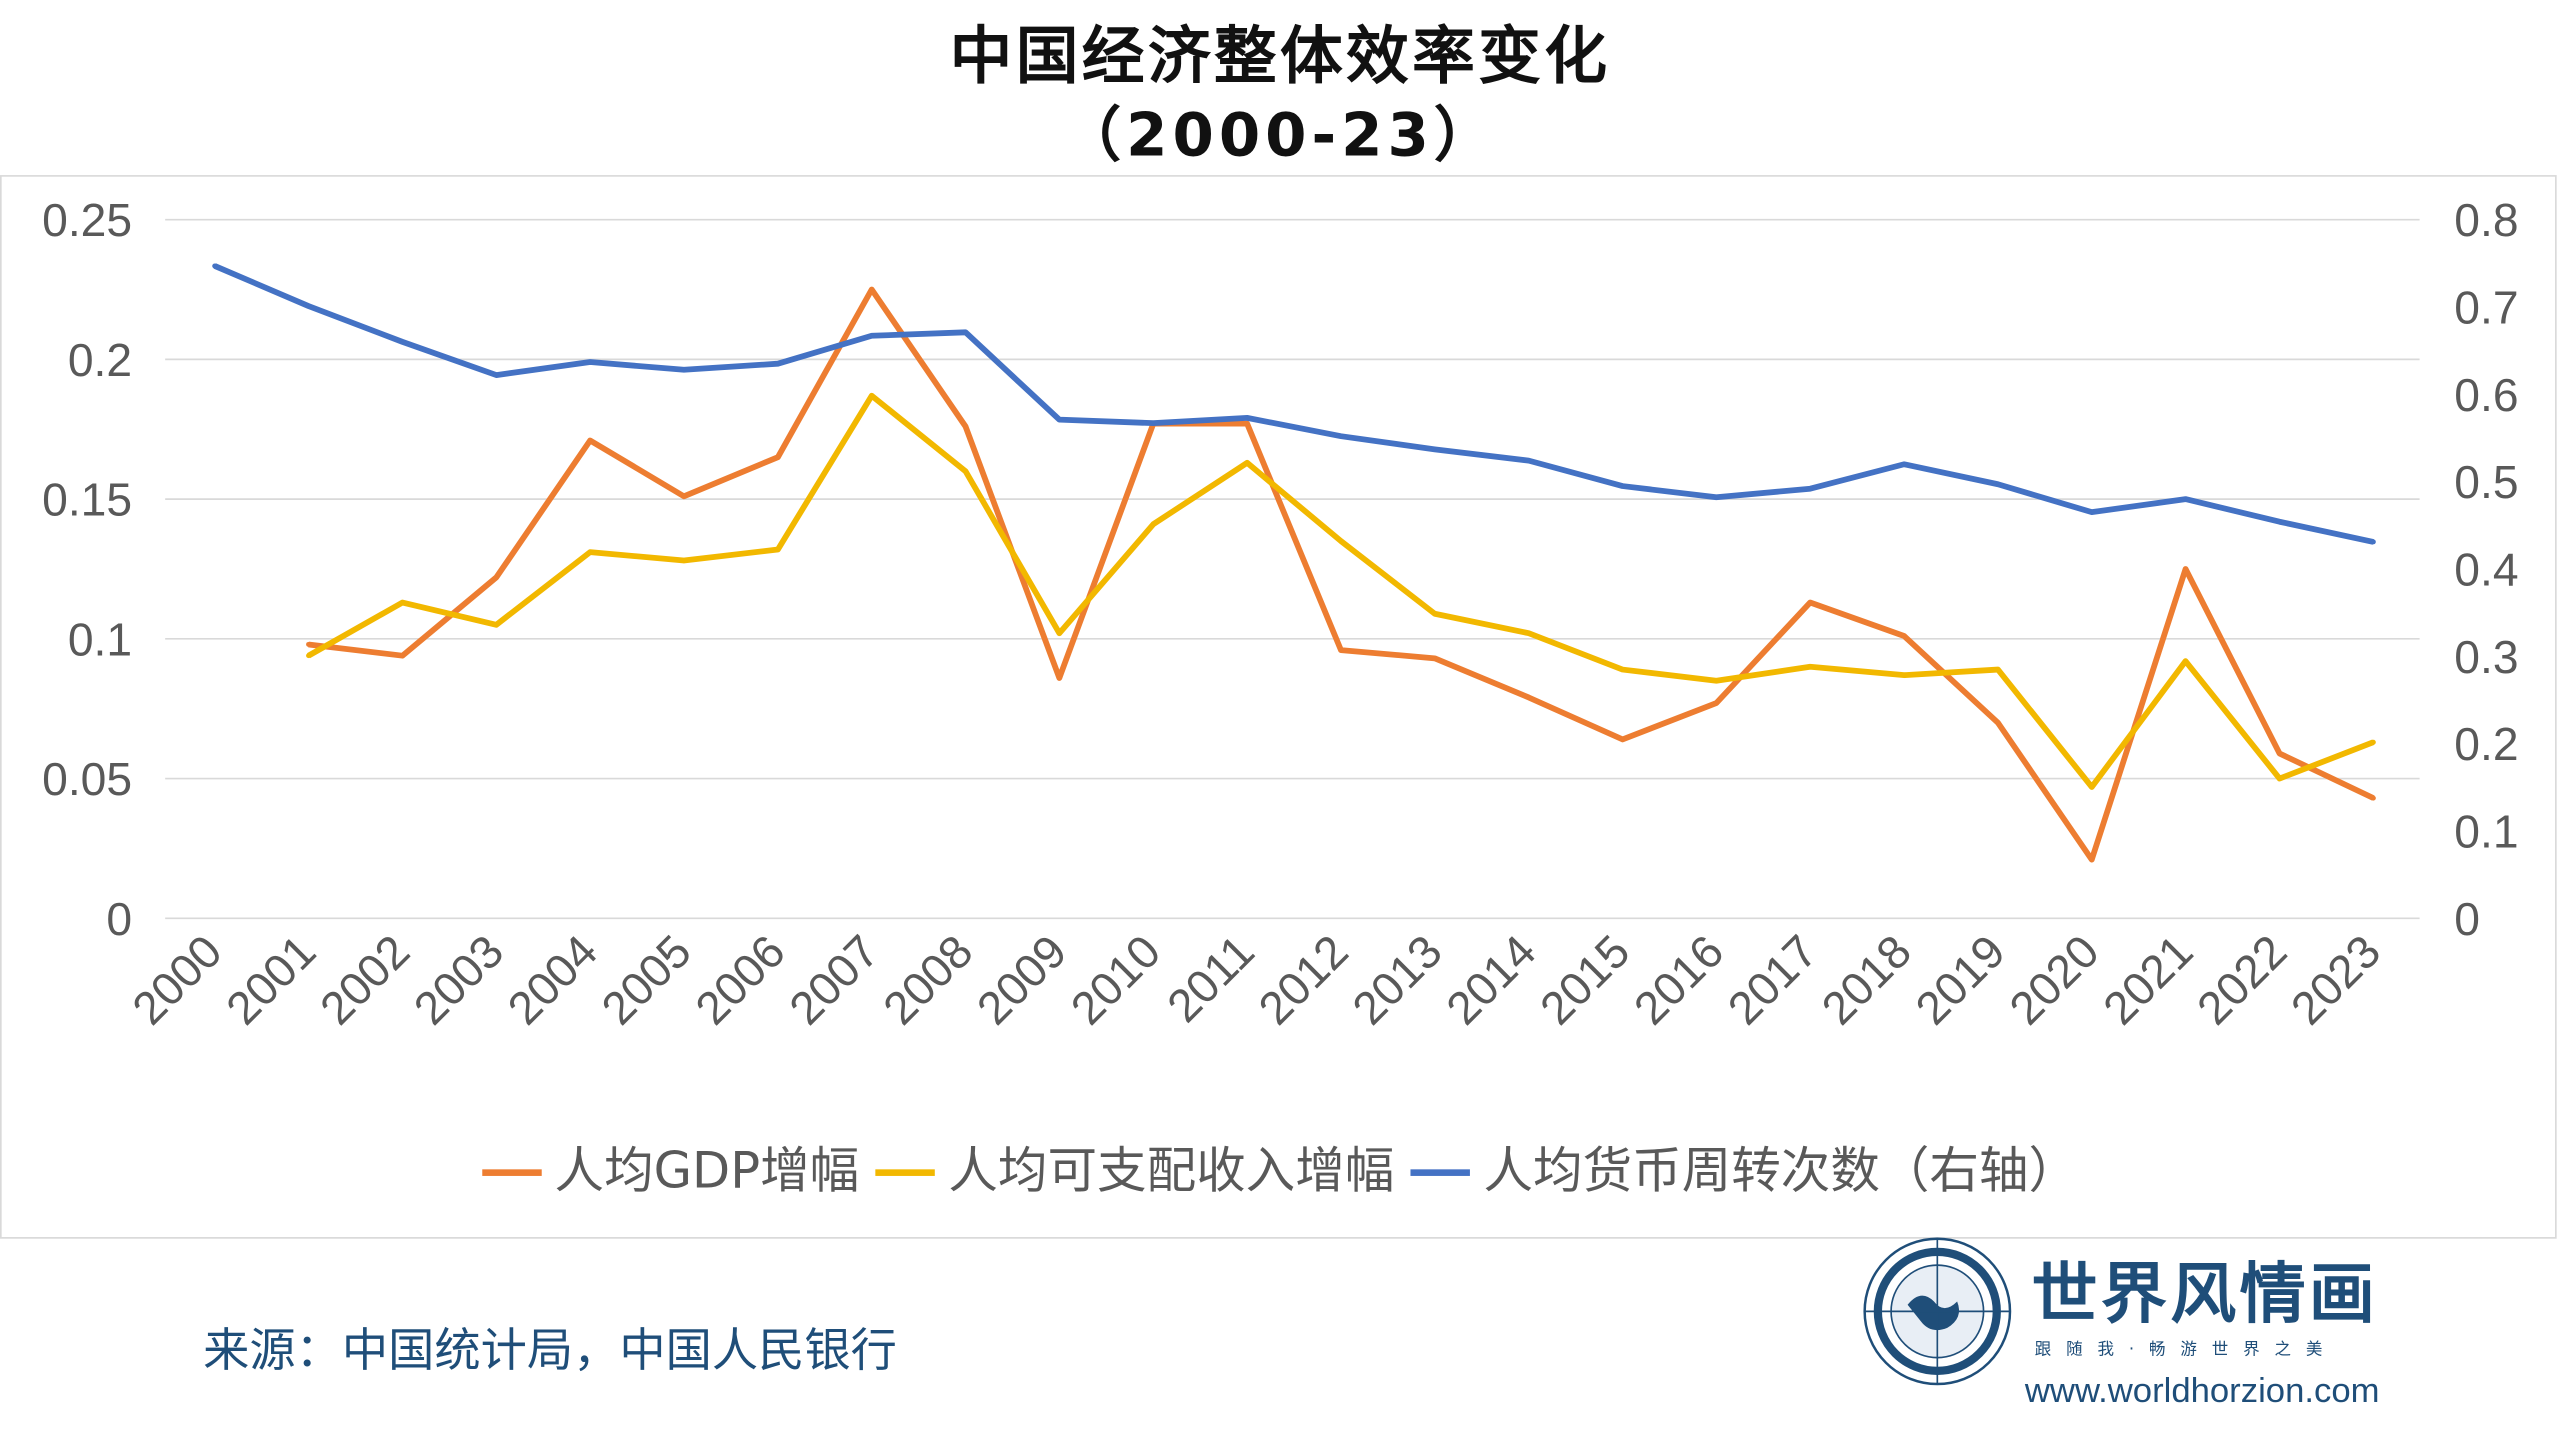  Describe the element at coordinates (2486, 657) in the screenshot. I see `y-right-tick-label: 0.3` at that location.